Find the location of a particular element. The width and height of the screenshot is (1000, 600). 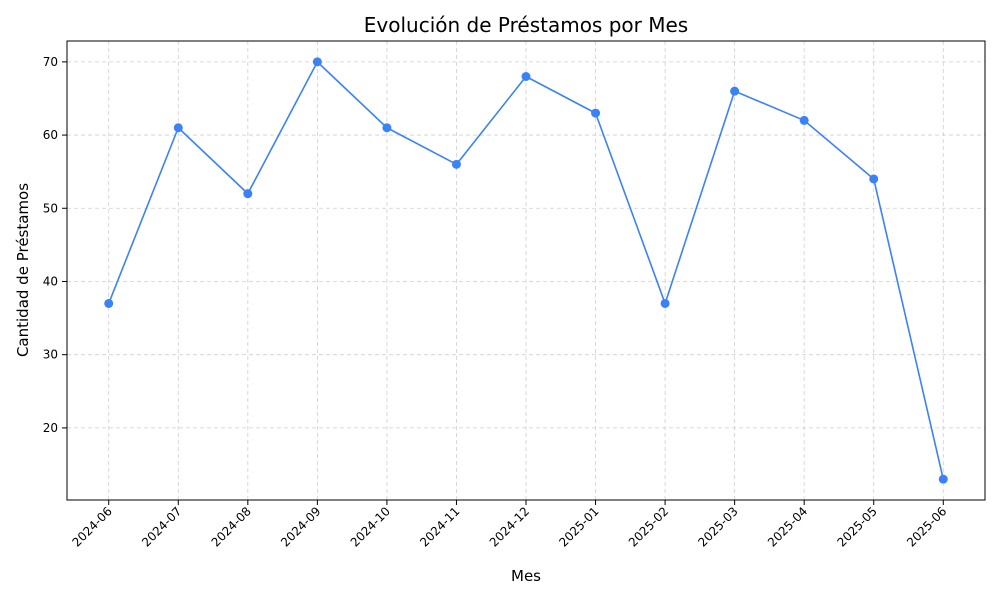

x-tick-label: 2025-02 is located at coordinates (648, 526).